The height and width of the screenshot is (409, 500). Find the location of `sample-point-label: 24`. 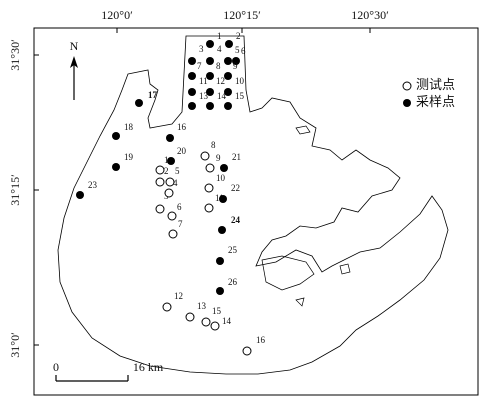

sample-point-label: 24 is located at coordinates (236, 220).